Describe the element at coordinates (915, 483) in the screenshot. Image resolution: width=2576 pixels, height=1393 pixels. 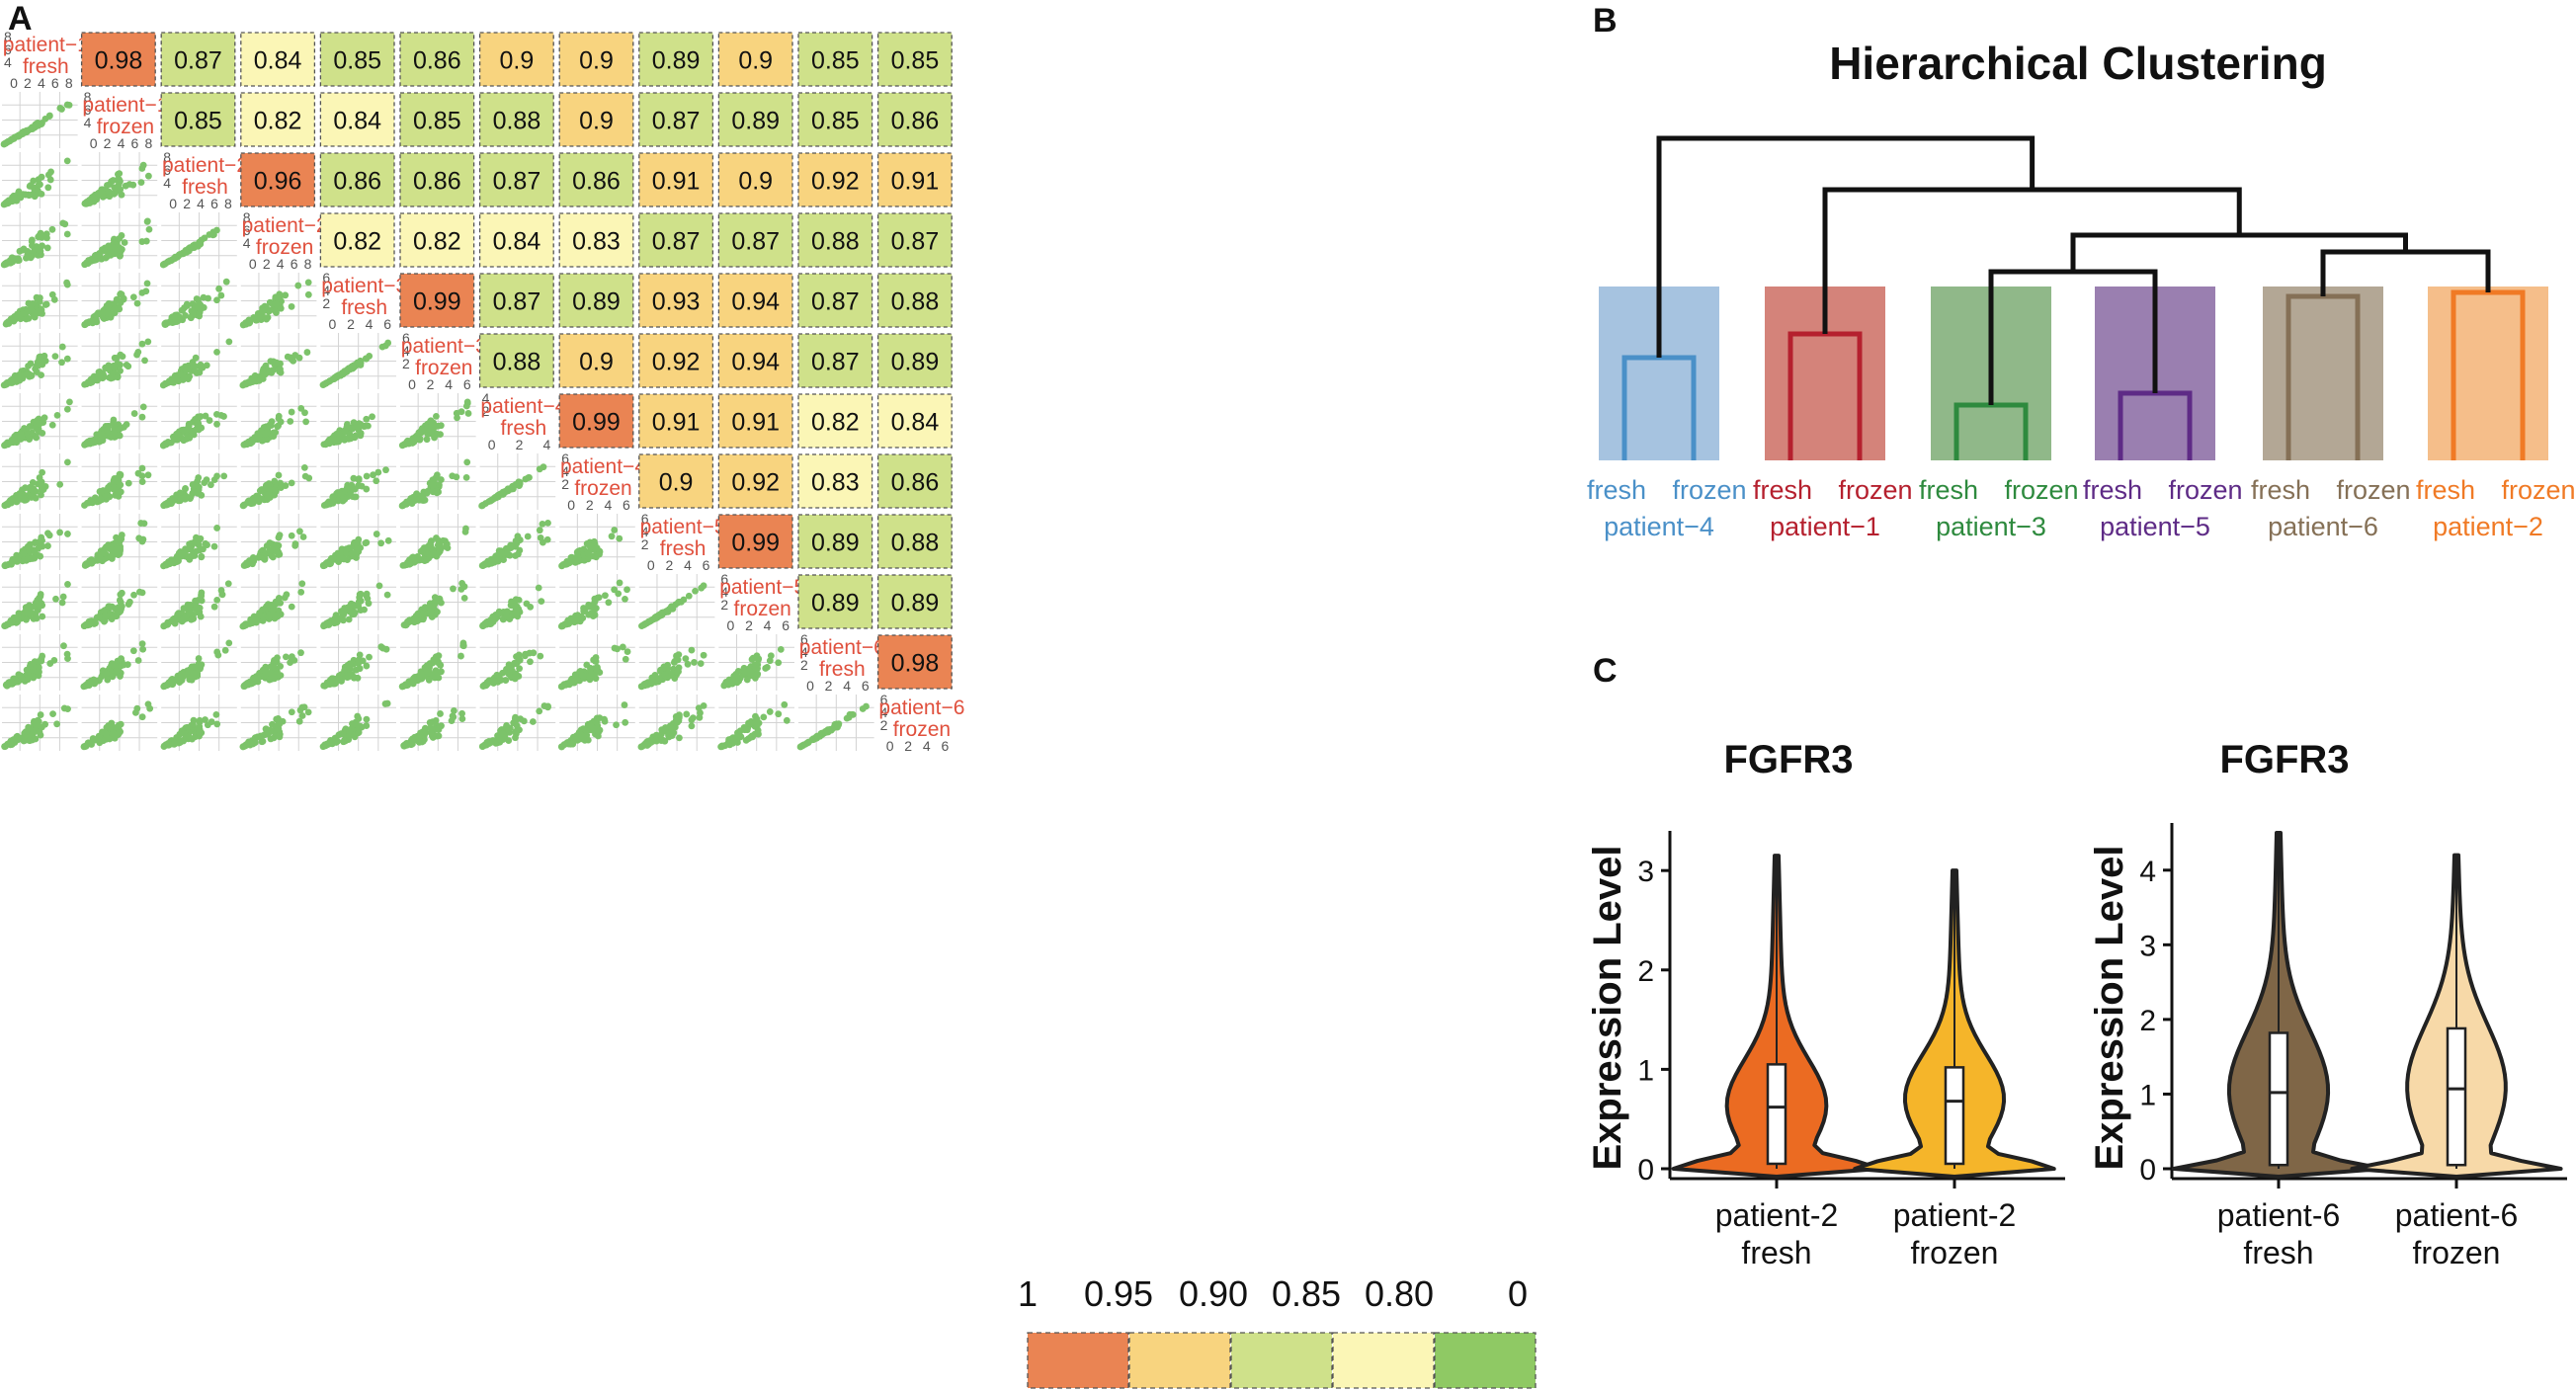
I see `corr-value: 0.86` at that location.